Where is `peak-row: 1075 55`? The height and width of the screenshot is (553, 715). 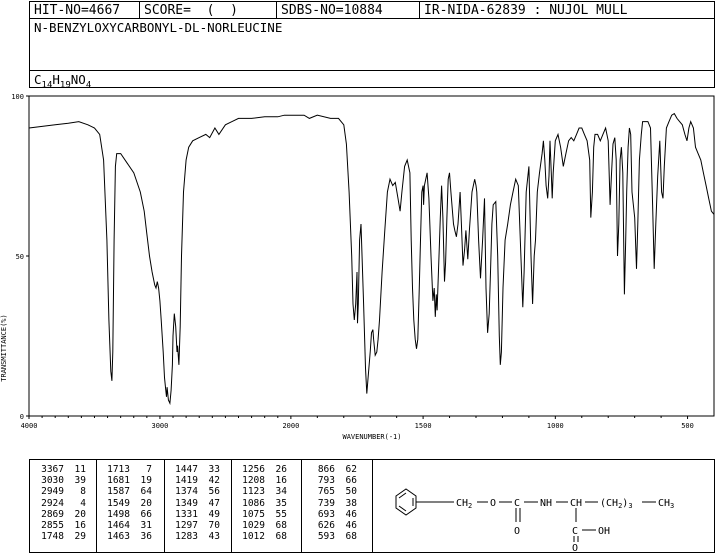 peak-row: 1075 55 is located at coordinates (261, 514).